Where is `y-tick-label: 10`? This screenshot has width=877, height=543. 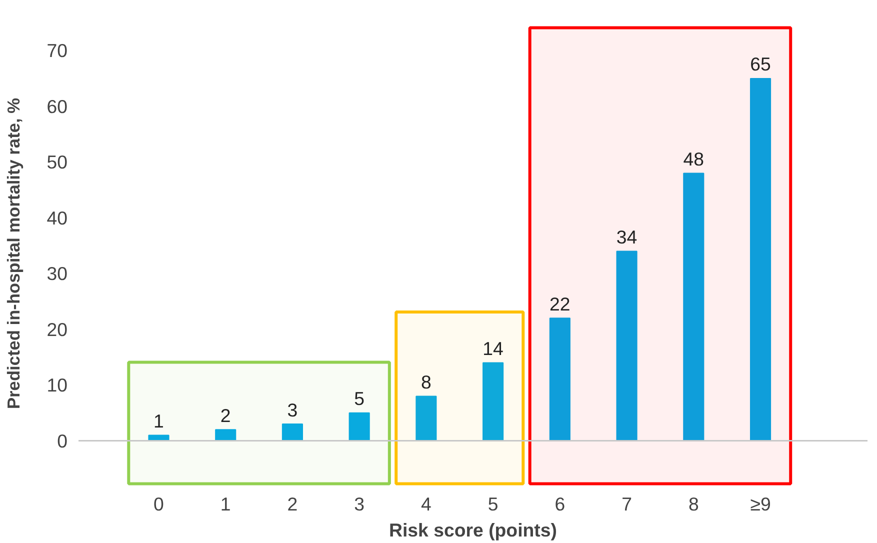
y-tick-label: 10 is located at coordinates (57, 385).